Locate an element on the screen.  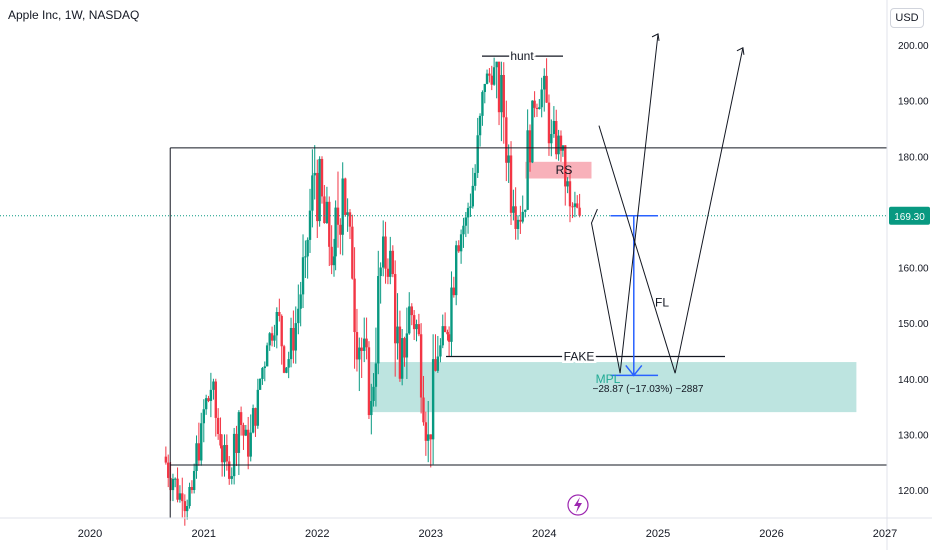
lightning-glyph is located at coordinates (578, 505).